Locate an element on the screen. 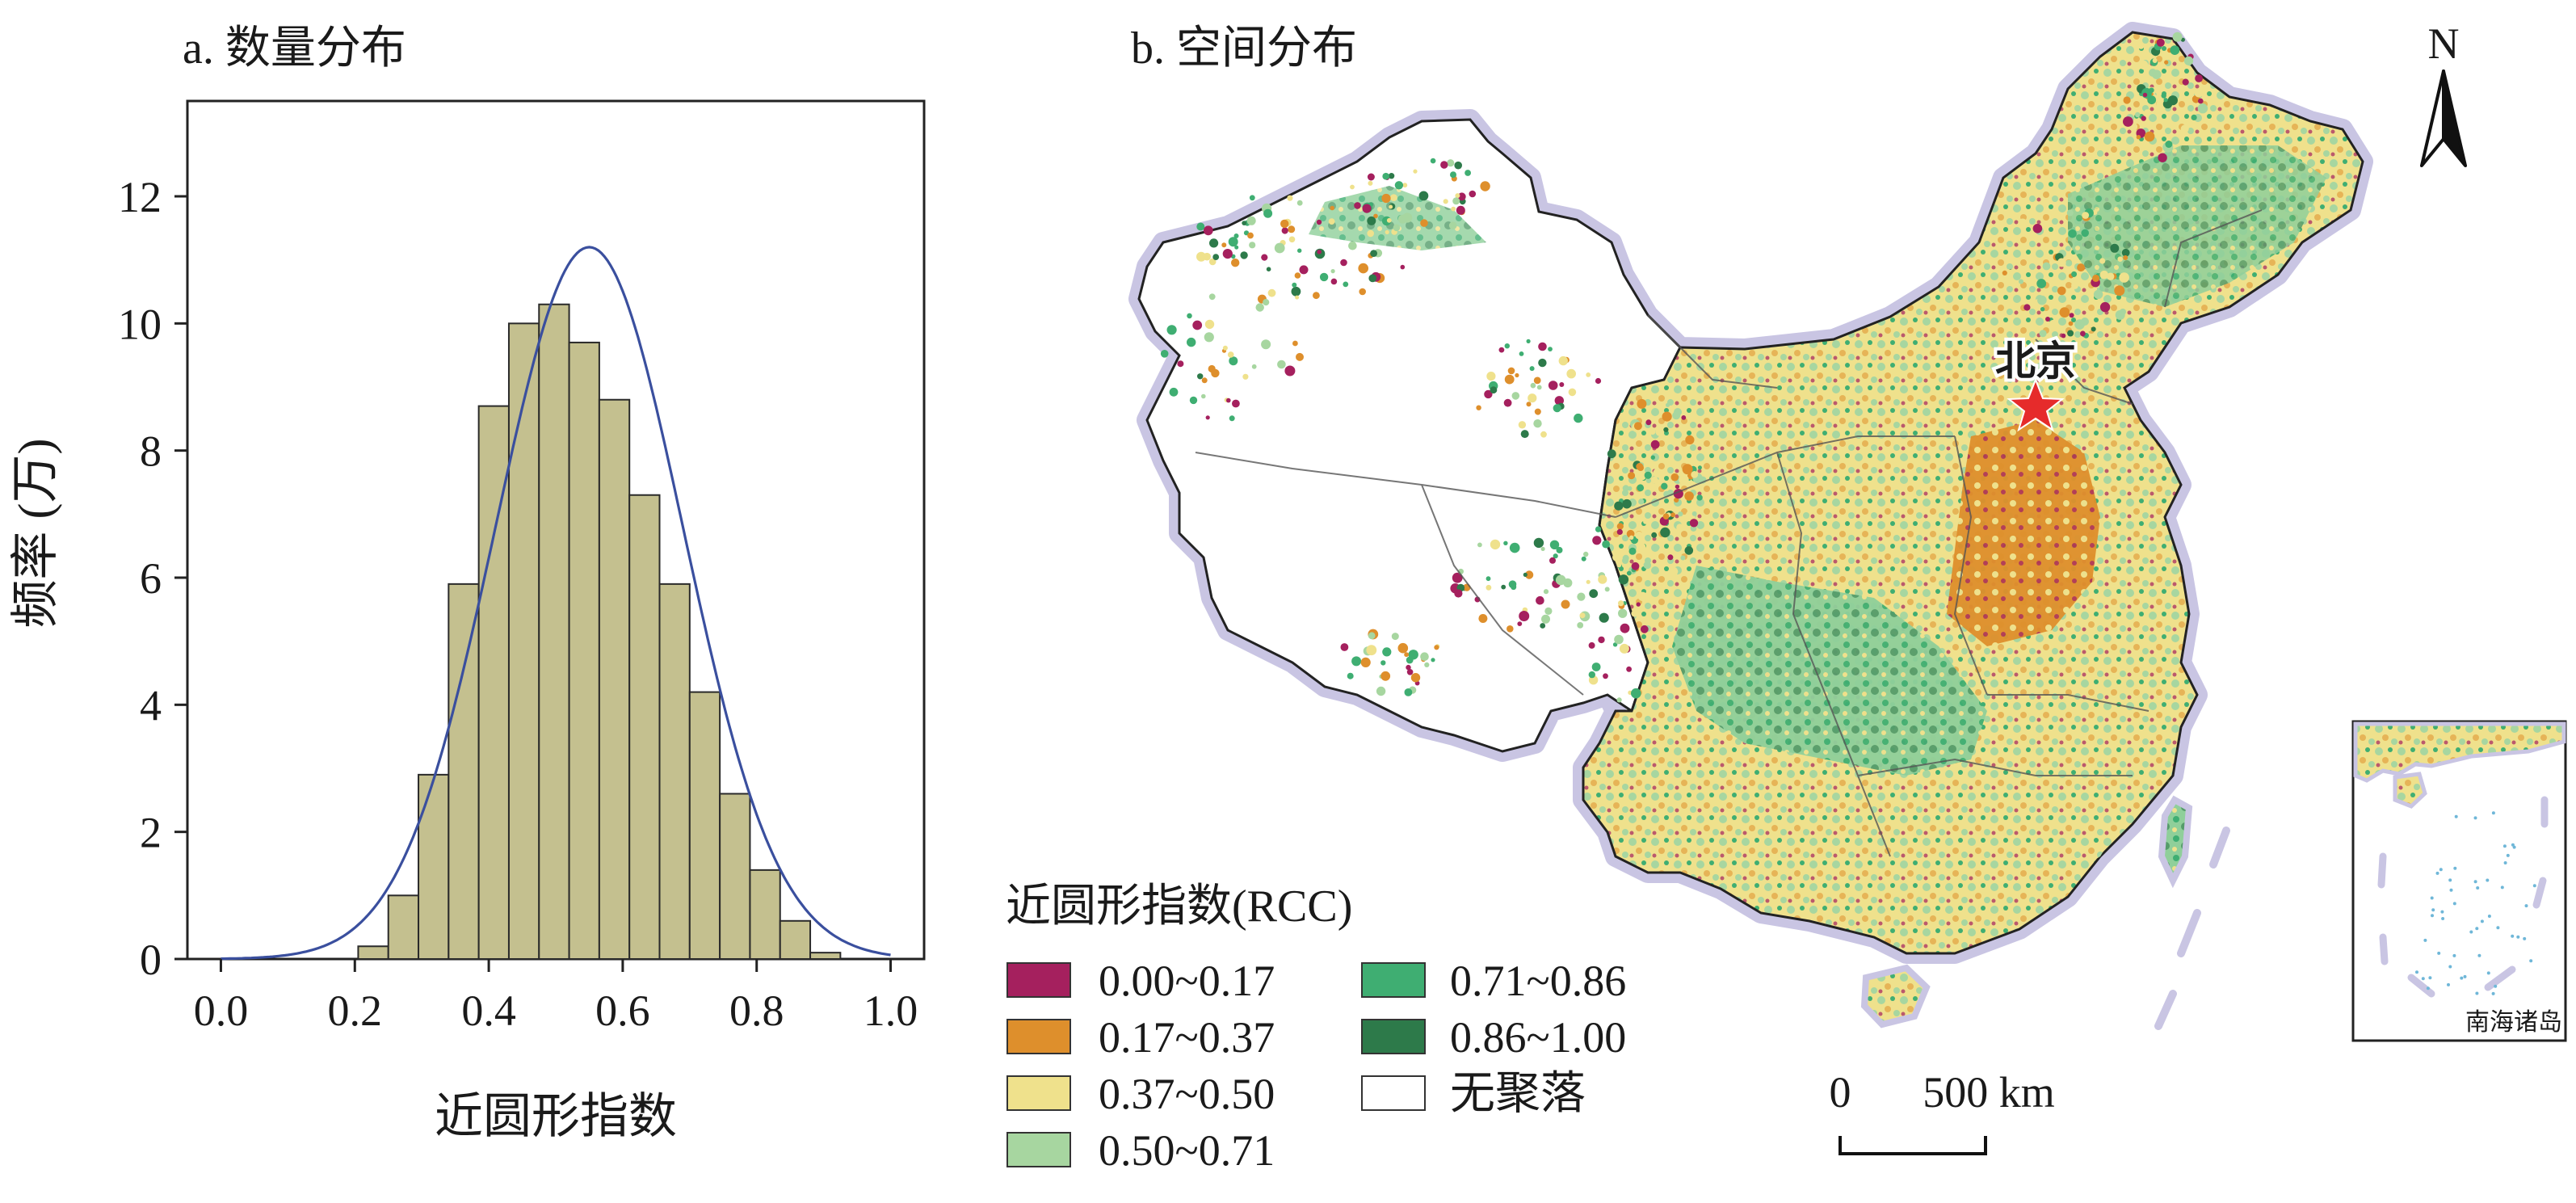  hainan-island is located at coordinates (1896, 996).